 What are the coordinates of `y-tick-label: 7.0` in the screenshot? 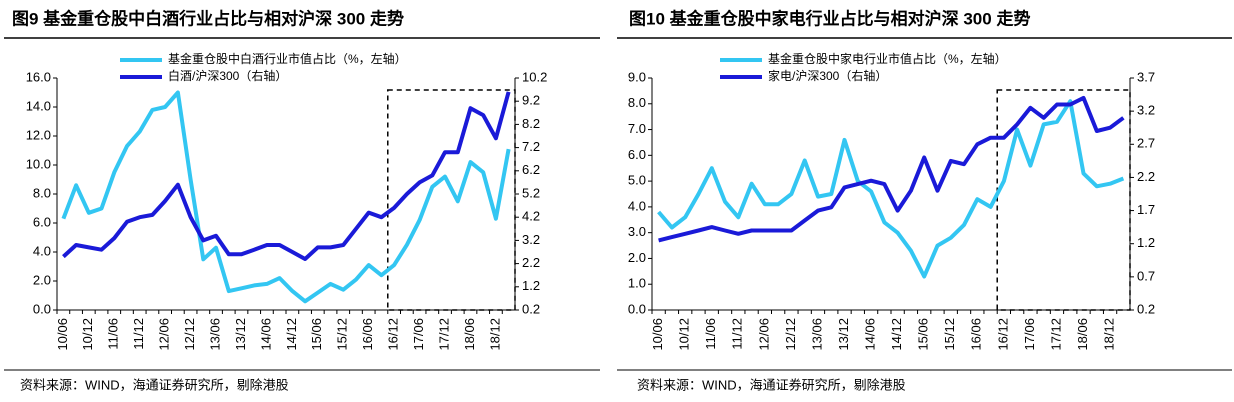 It's located at (637, 128).